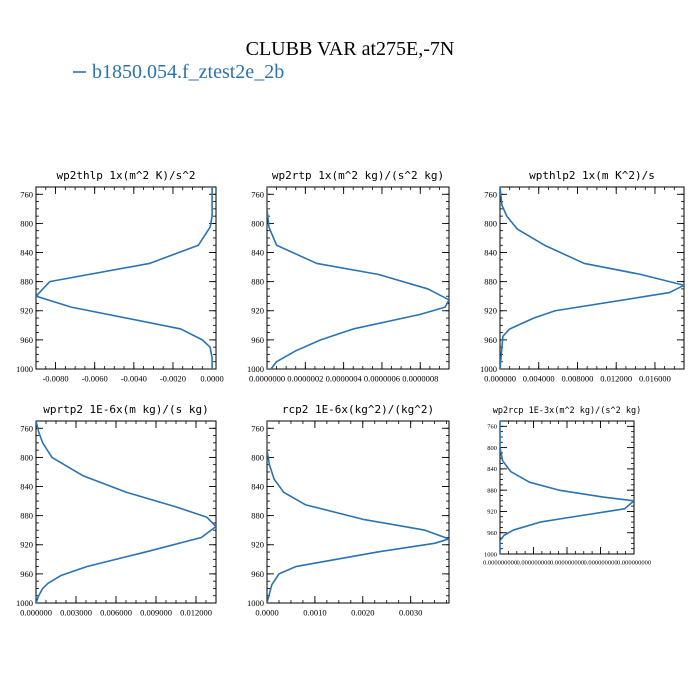 The width and height of the screenshot is (700, 700). What do you see at coordinates (578, 379) in the screenshot?
I see `x-tick-label: 0.008000` at bounding box center [578, 379].